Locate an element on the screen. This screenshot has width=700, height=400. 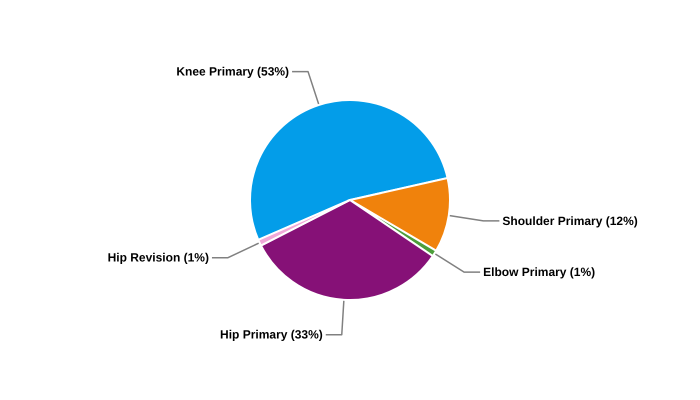
slice-label: Knee Primary (53%) is located at coordinates (233, 71).